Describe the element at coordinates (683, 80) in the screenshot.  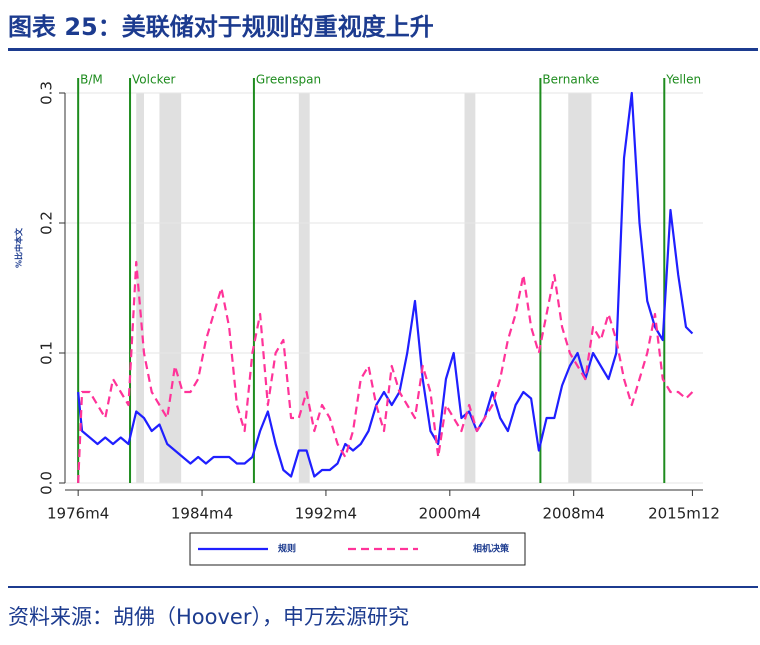
I see `annotation-label: Yellen` at that location.